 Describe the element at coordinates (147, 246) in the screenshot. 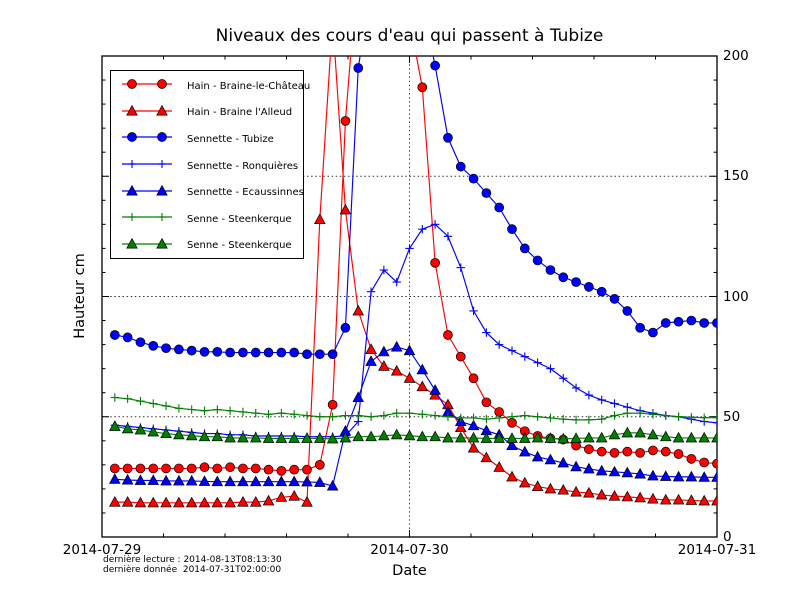

I see `green-triangle-line-icon` at that location.